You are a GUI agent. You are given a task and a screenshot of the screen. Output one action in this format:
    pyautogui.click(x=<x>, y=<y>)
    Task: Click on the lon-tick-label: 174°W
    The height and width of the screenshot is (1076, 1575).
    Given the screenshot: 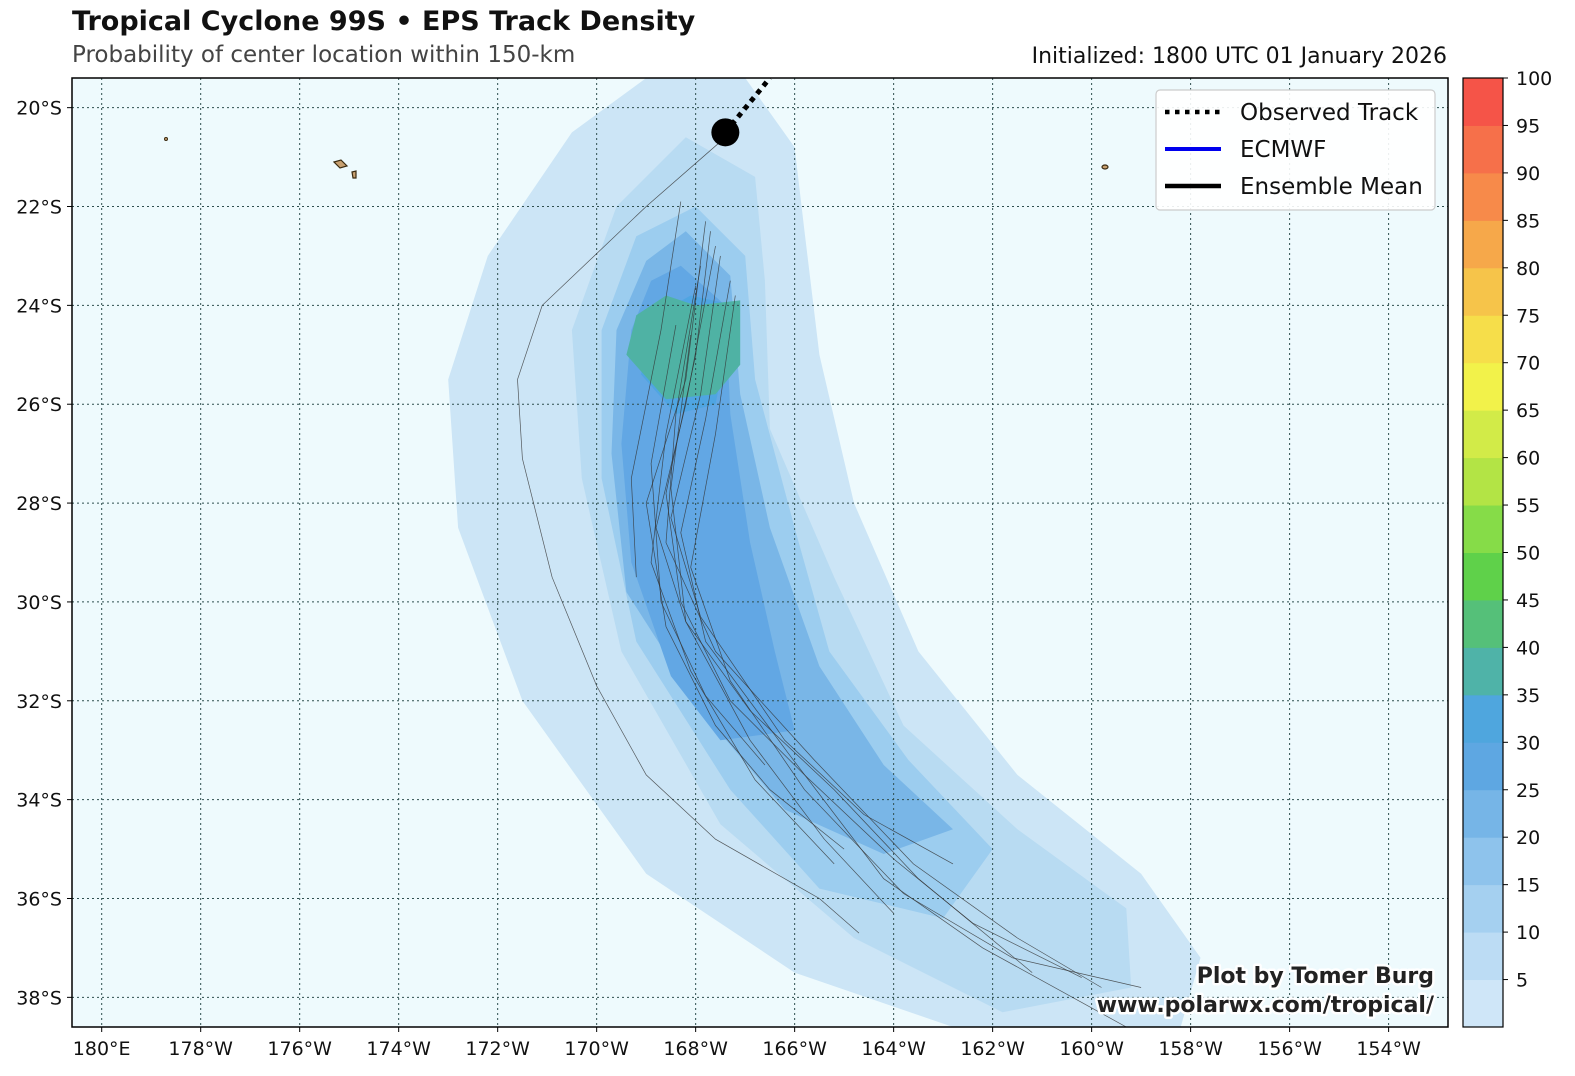 What is the action you would take?
    pyautogui.click(x=398, y=1049)
    